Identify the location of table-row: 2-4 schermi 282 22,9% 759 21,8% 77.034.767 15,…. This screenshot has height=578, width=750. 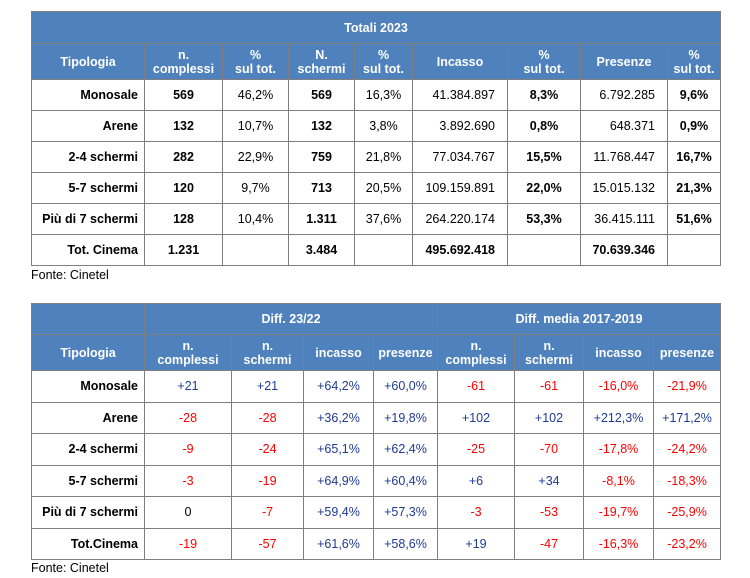
(376, 157).